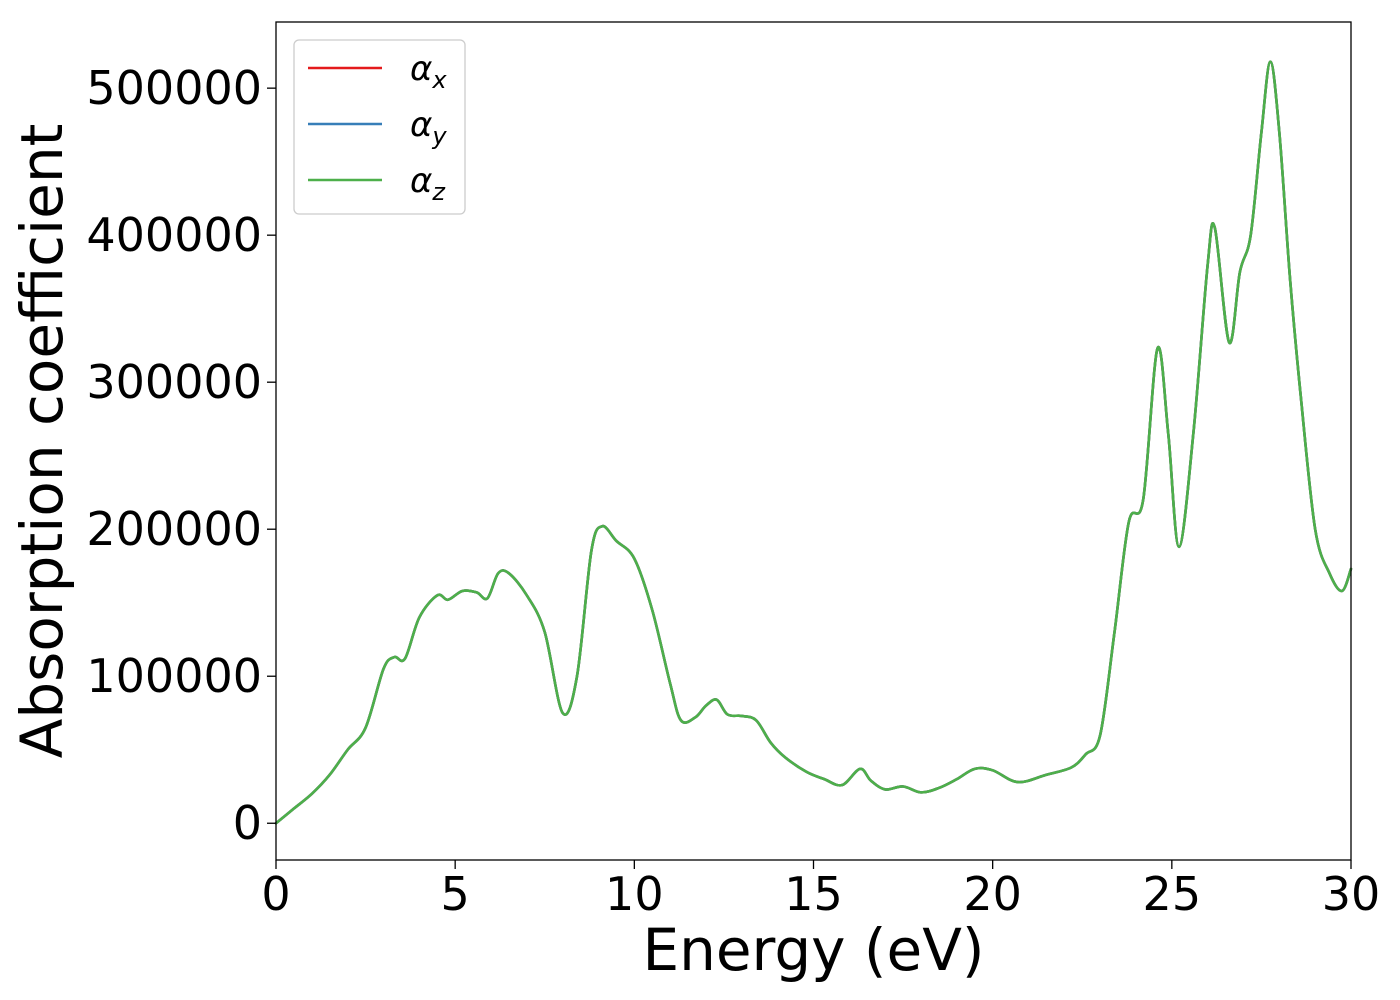  Describe the element at coordinates (379, 127) in the screenshot. I see `legend-frame` at that location.